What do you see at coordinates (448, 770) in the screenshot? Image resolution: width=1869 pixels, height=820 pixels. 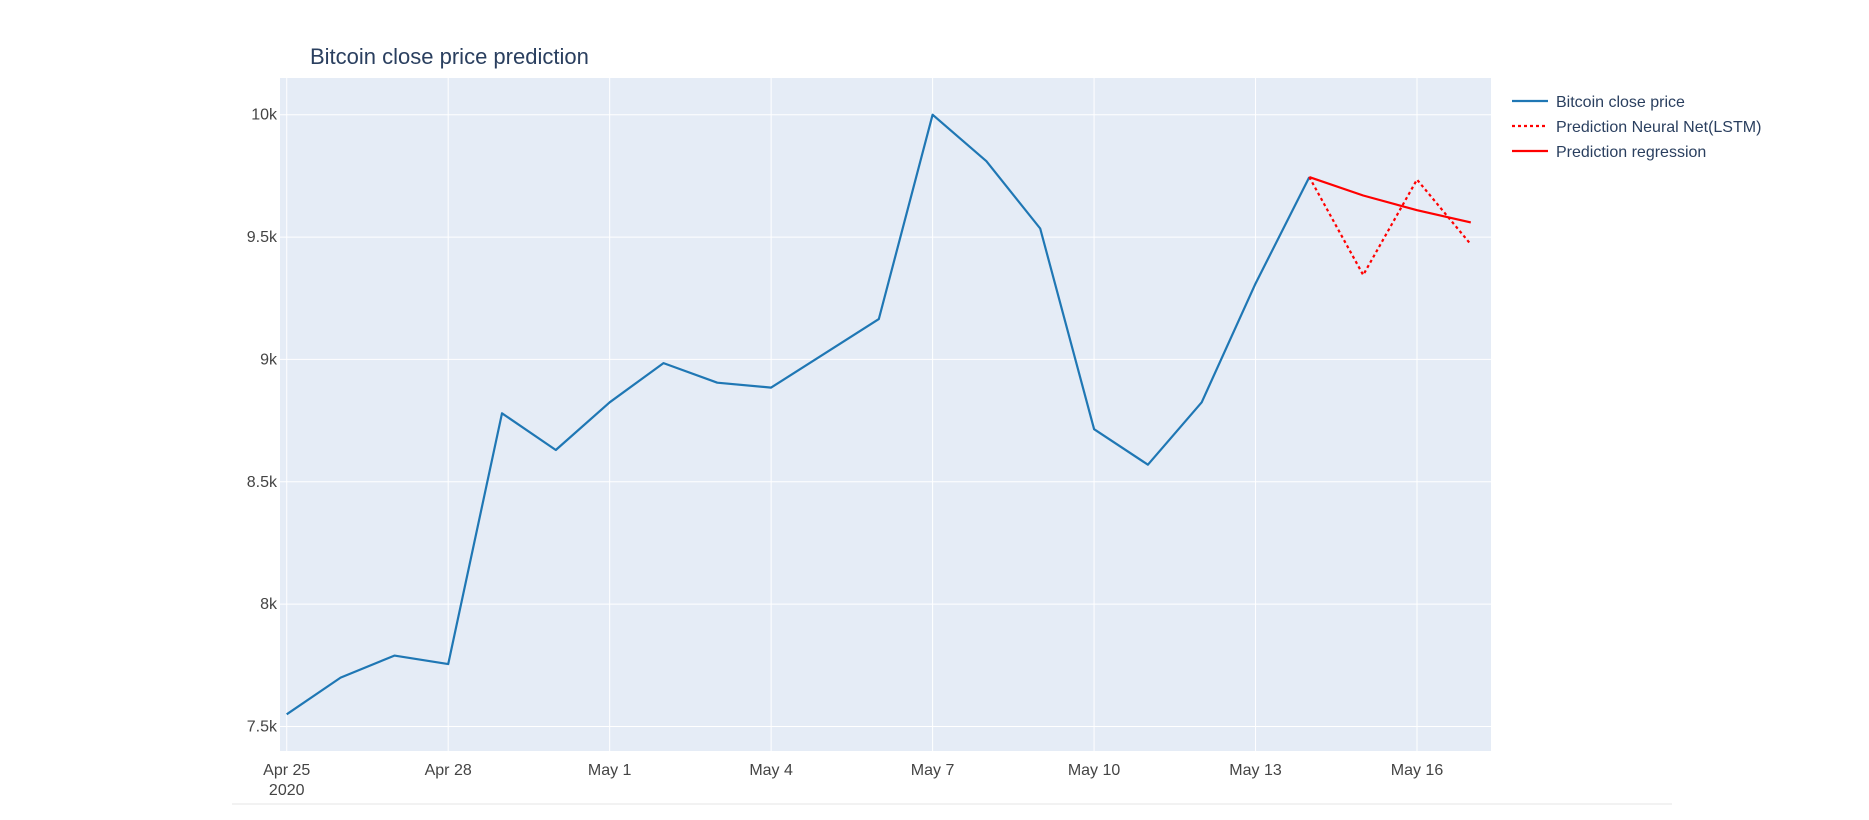 I see `x-tick-label: Apr 28` at bounding box center [448, 770].